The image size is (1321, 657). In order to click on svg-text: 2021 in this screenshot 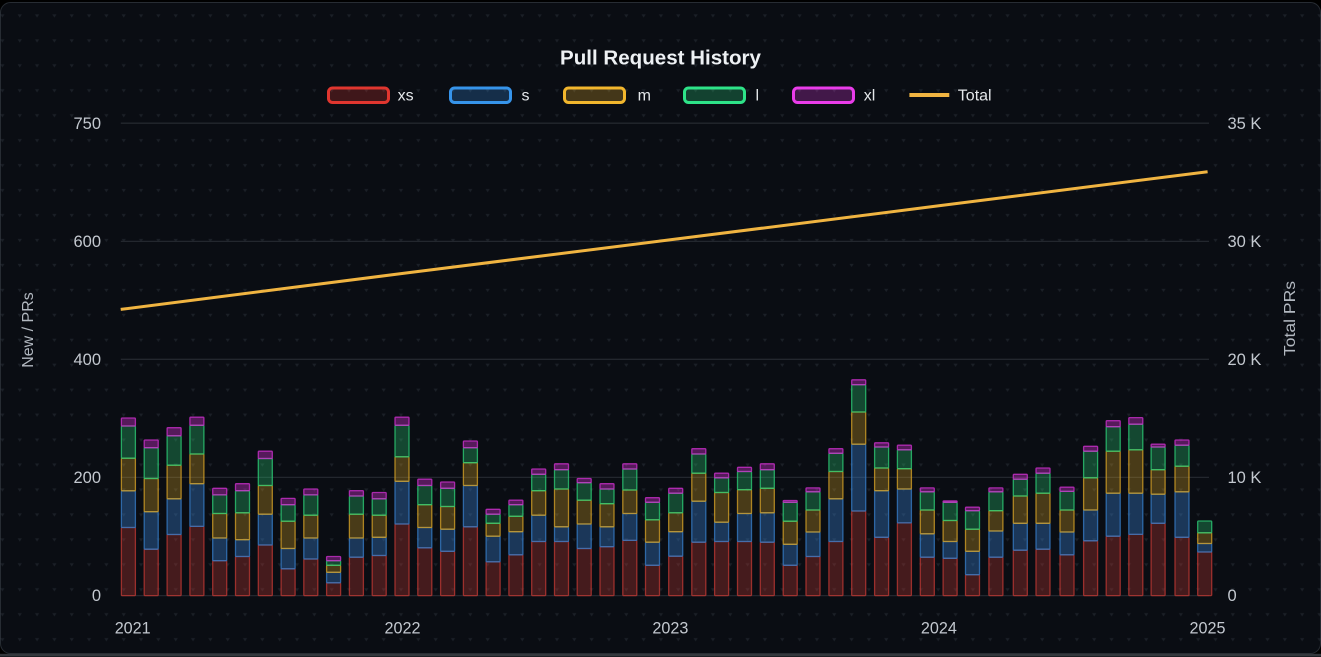, I will do `click(133, 629)`.